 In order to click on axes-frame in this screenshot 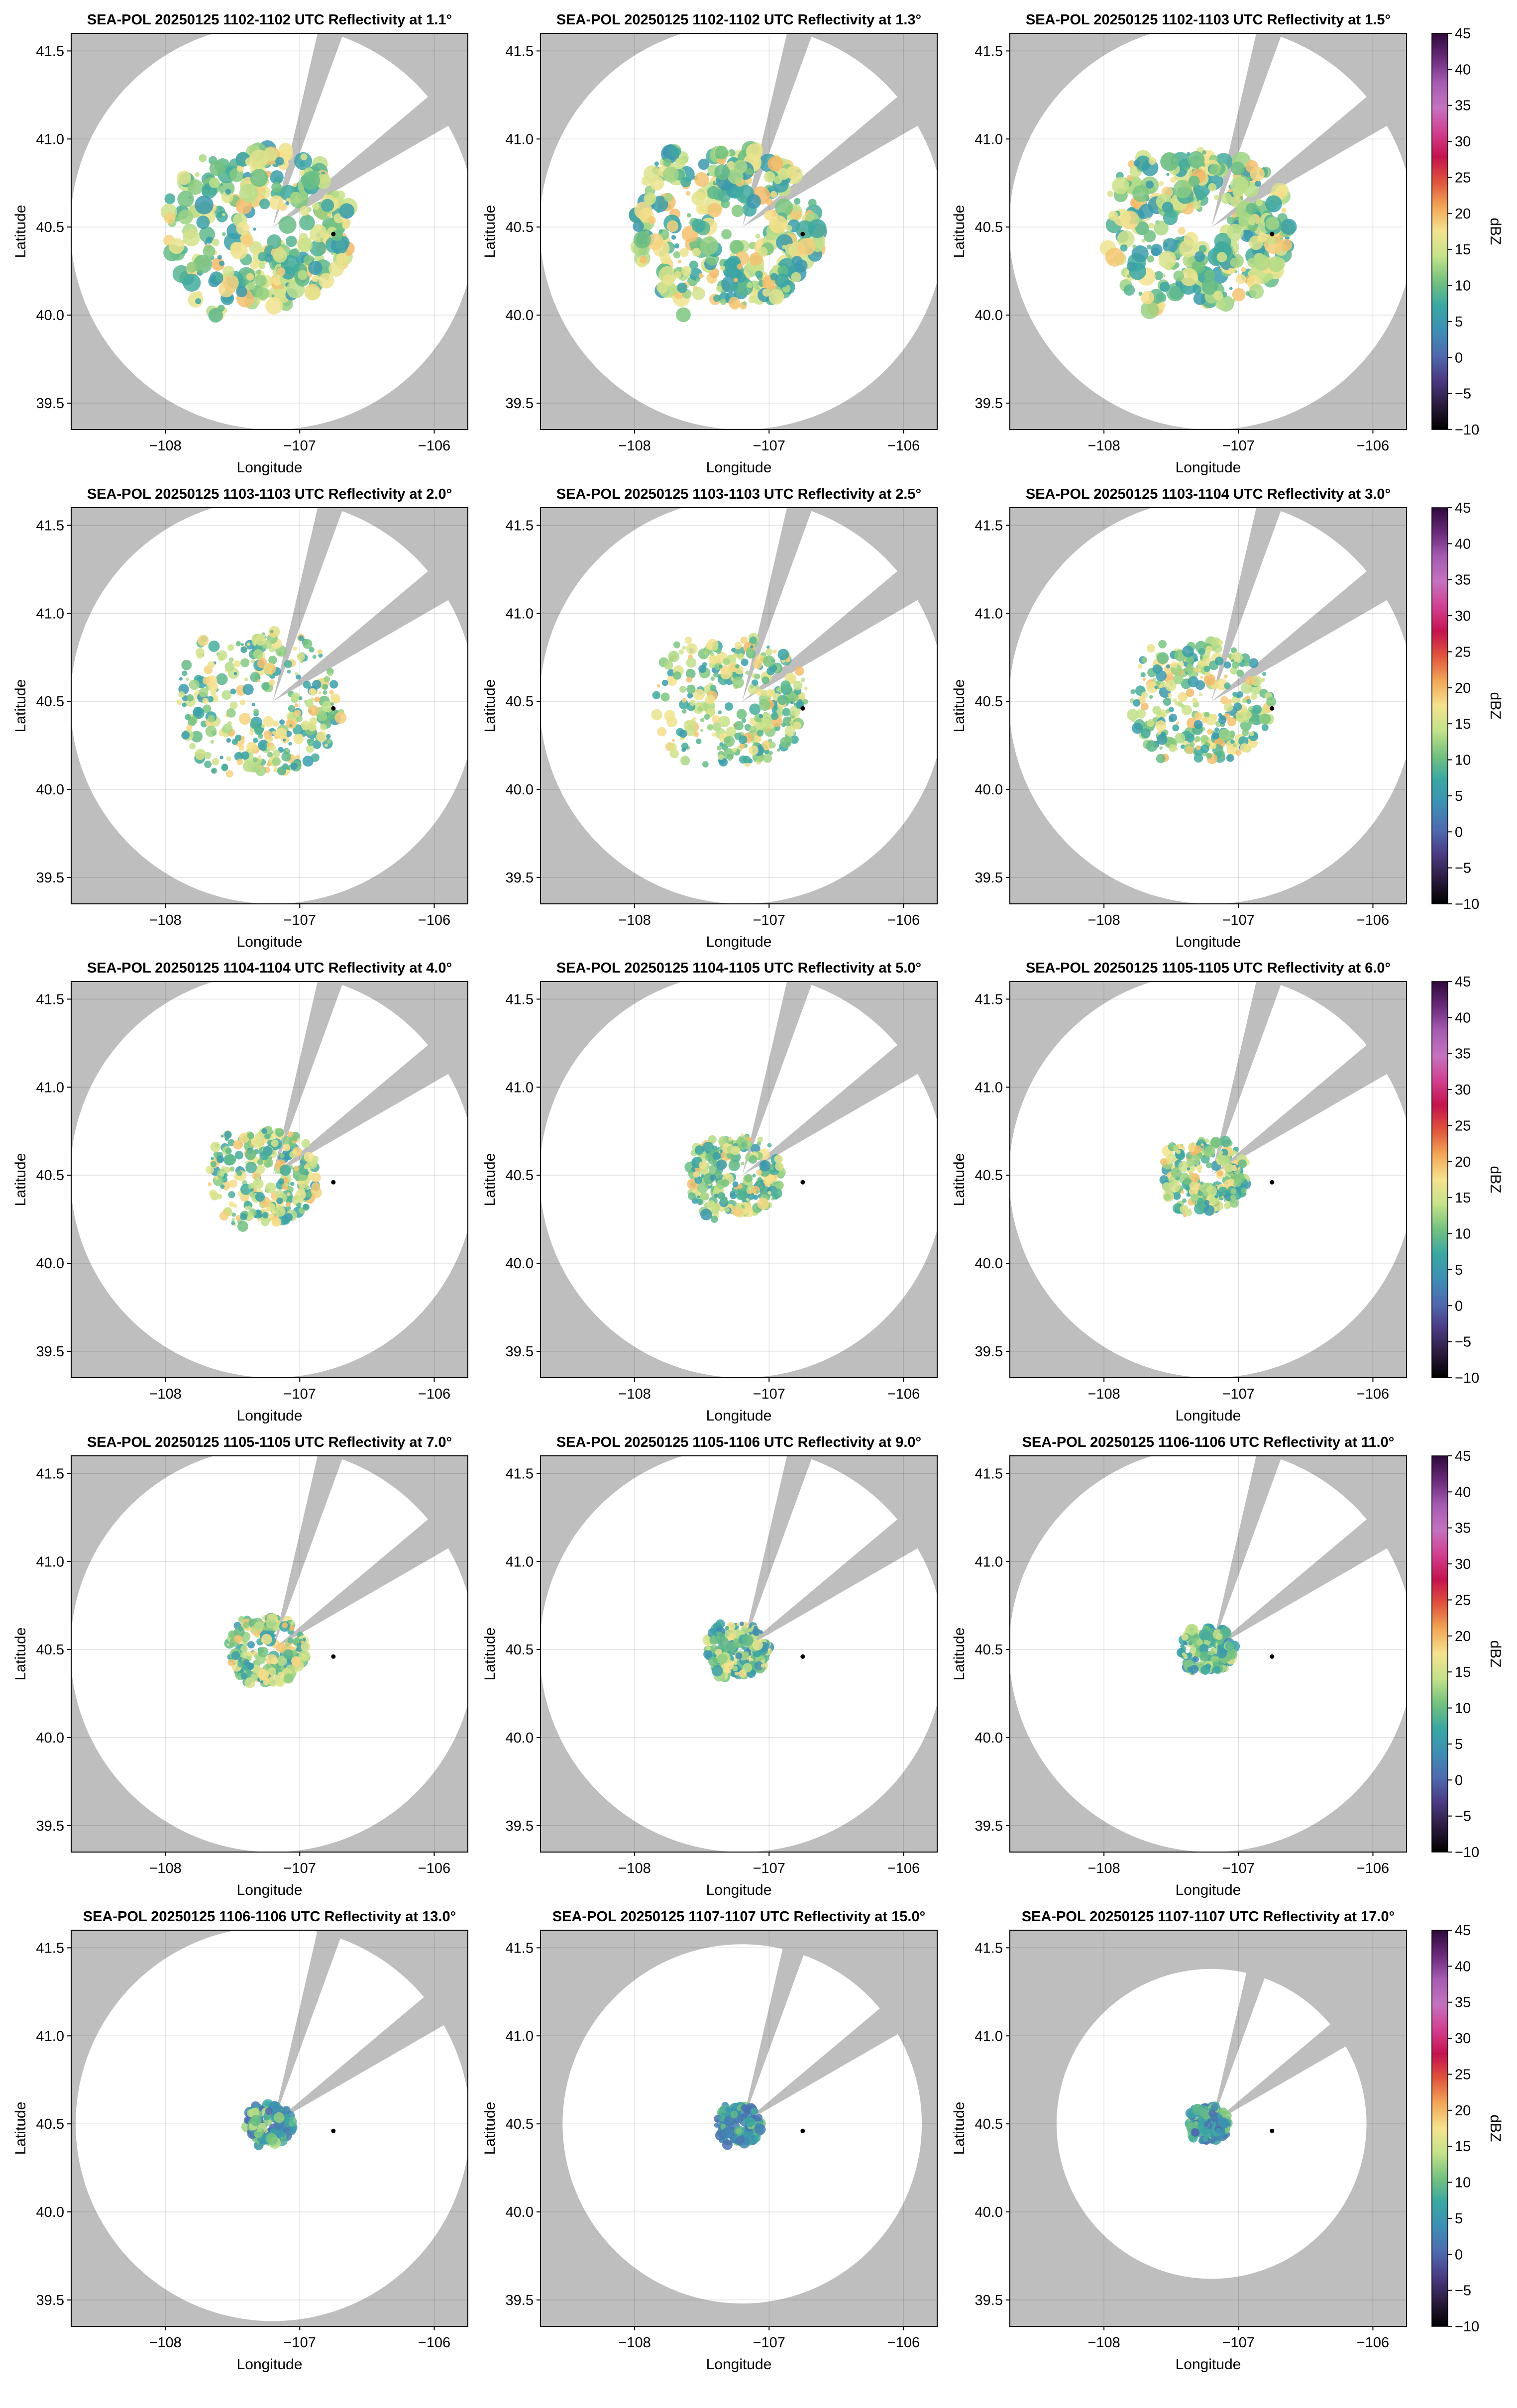, I will do `click(269, 705)`.